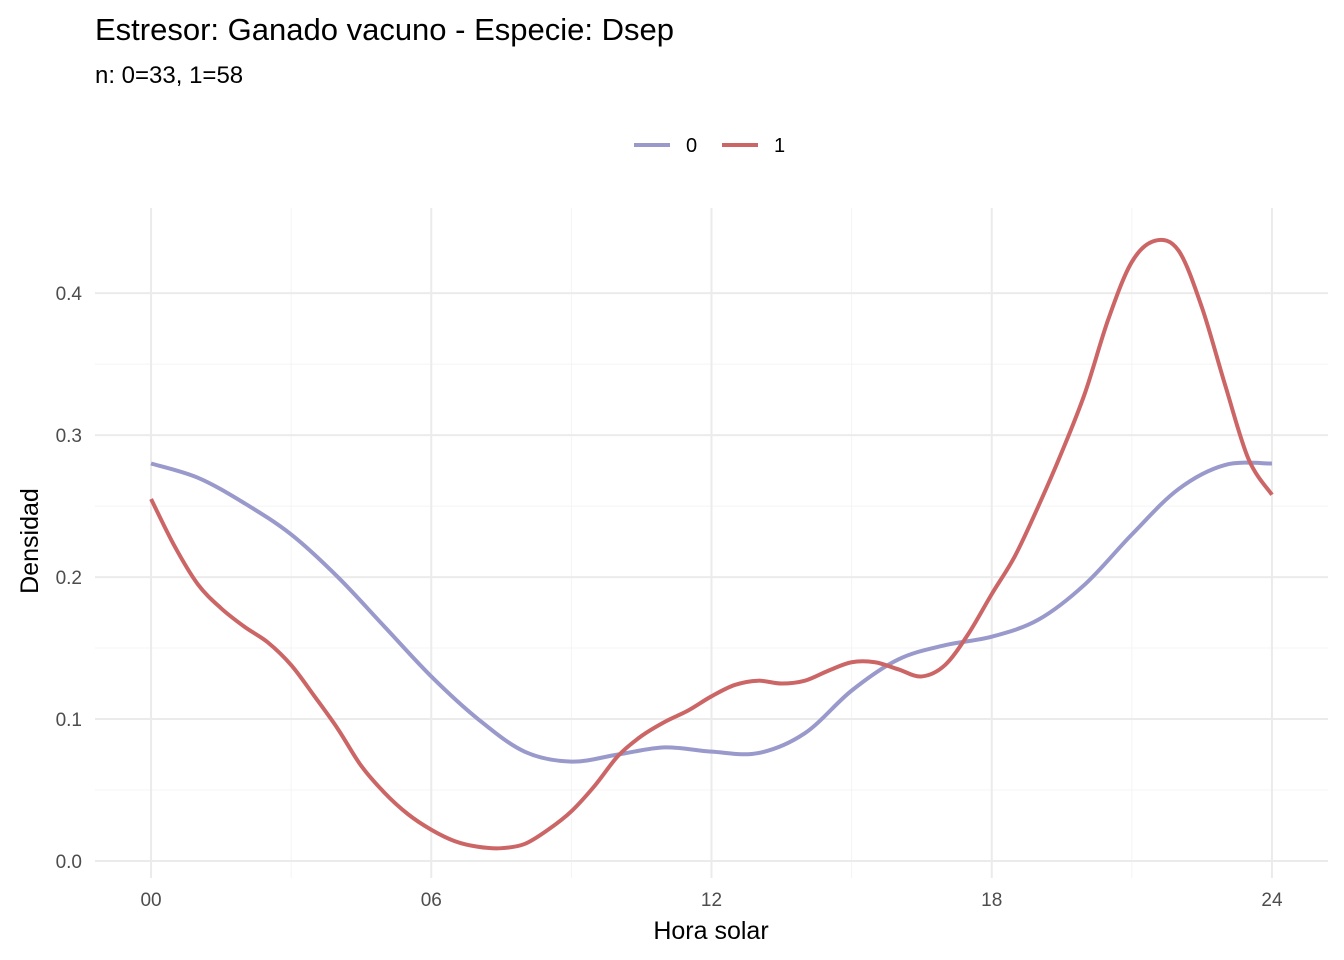 This screenshot has width=1344, height=960. Describe the element at coordinates (384, 29) in the screenshot. I see `chart-title: Estresor: Ganado vacuno - Especie: Dsep` at that location.